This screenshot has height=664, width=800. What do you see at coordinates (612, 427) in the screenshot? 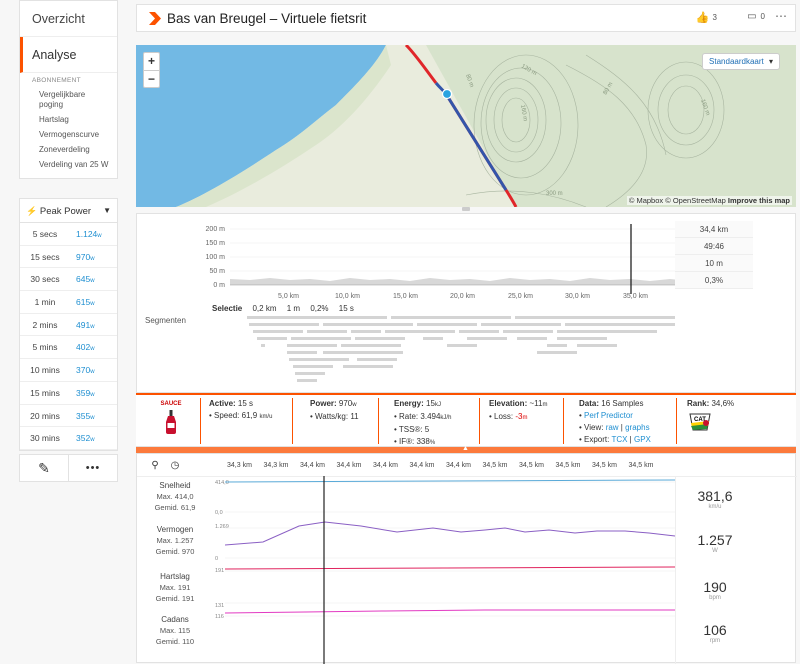
I see `view-raw-link: raw` at bounding box center [612, 427].